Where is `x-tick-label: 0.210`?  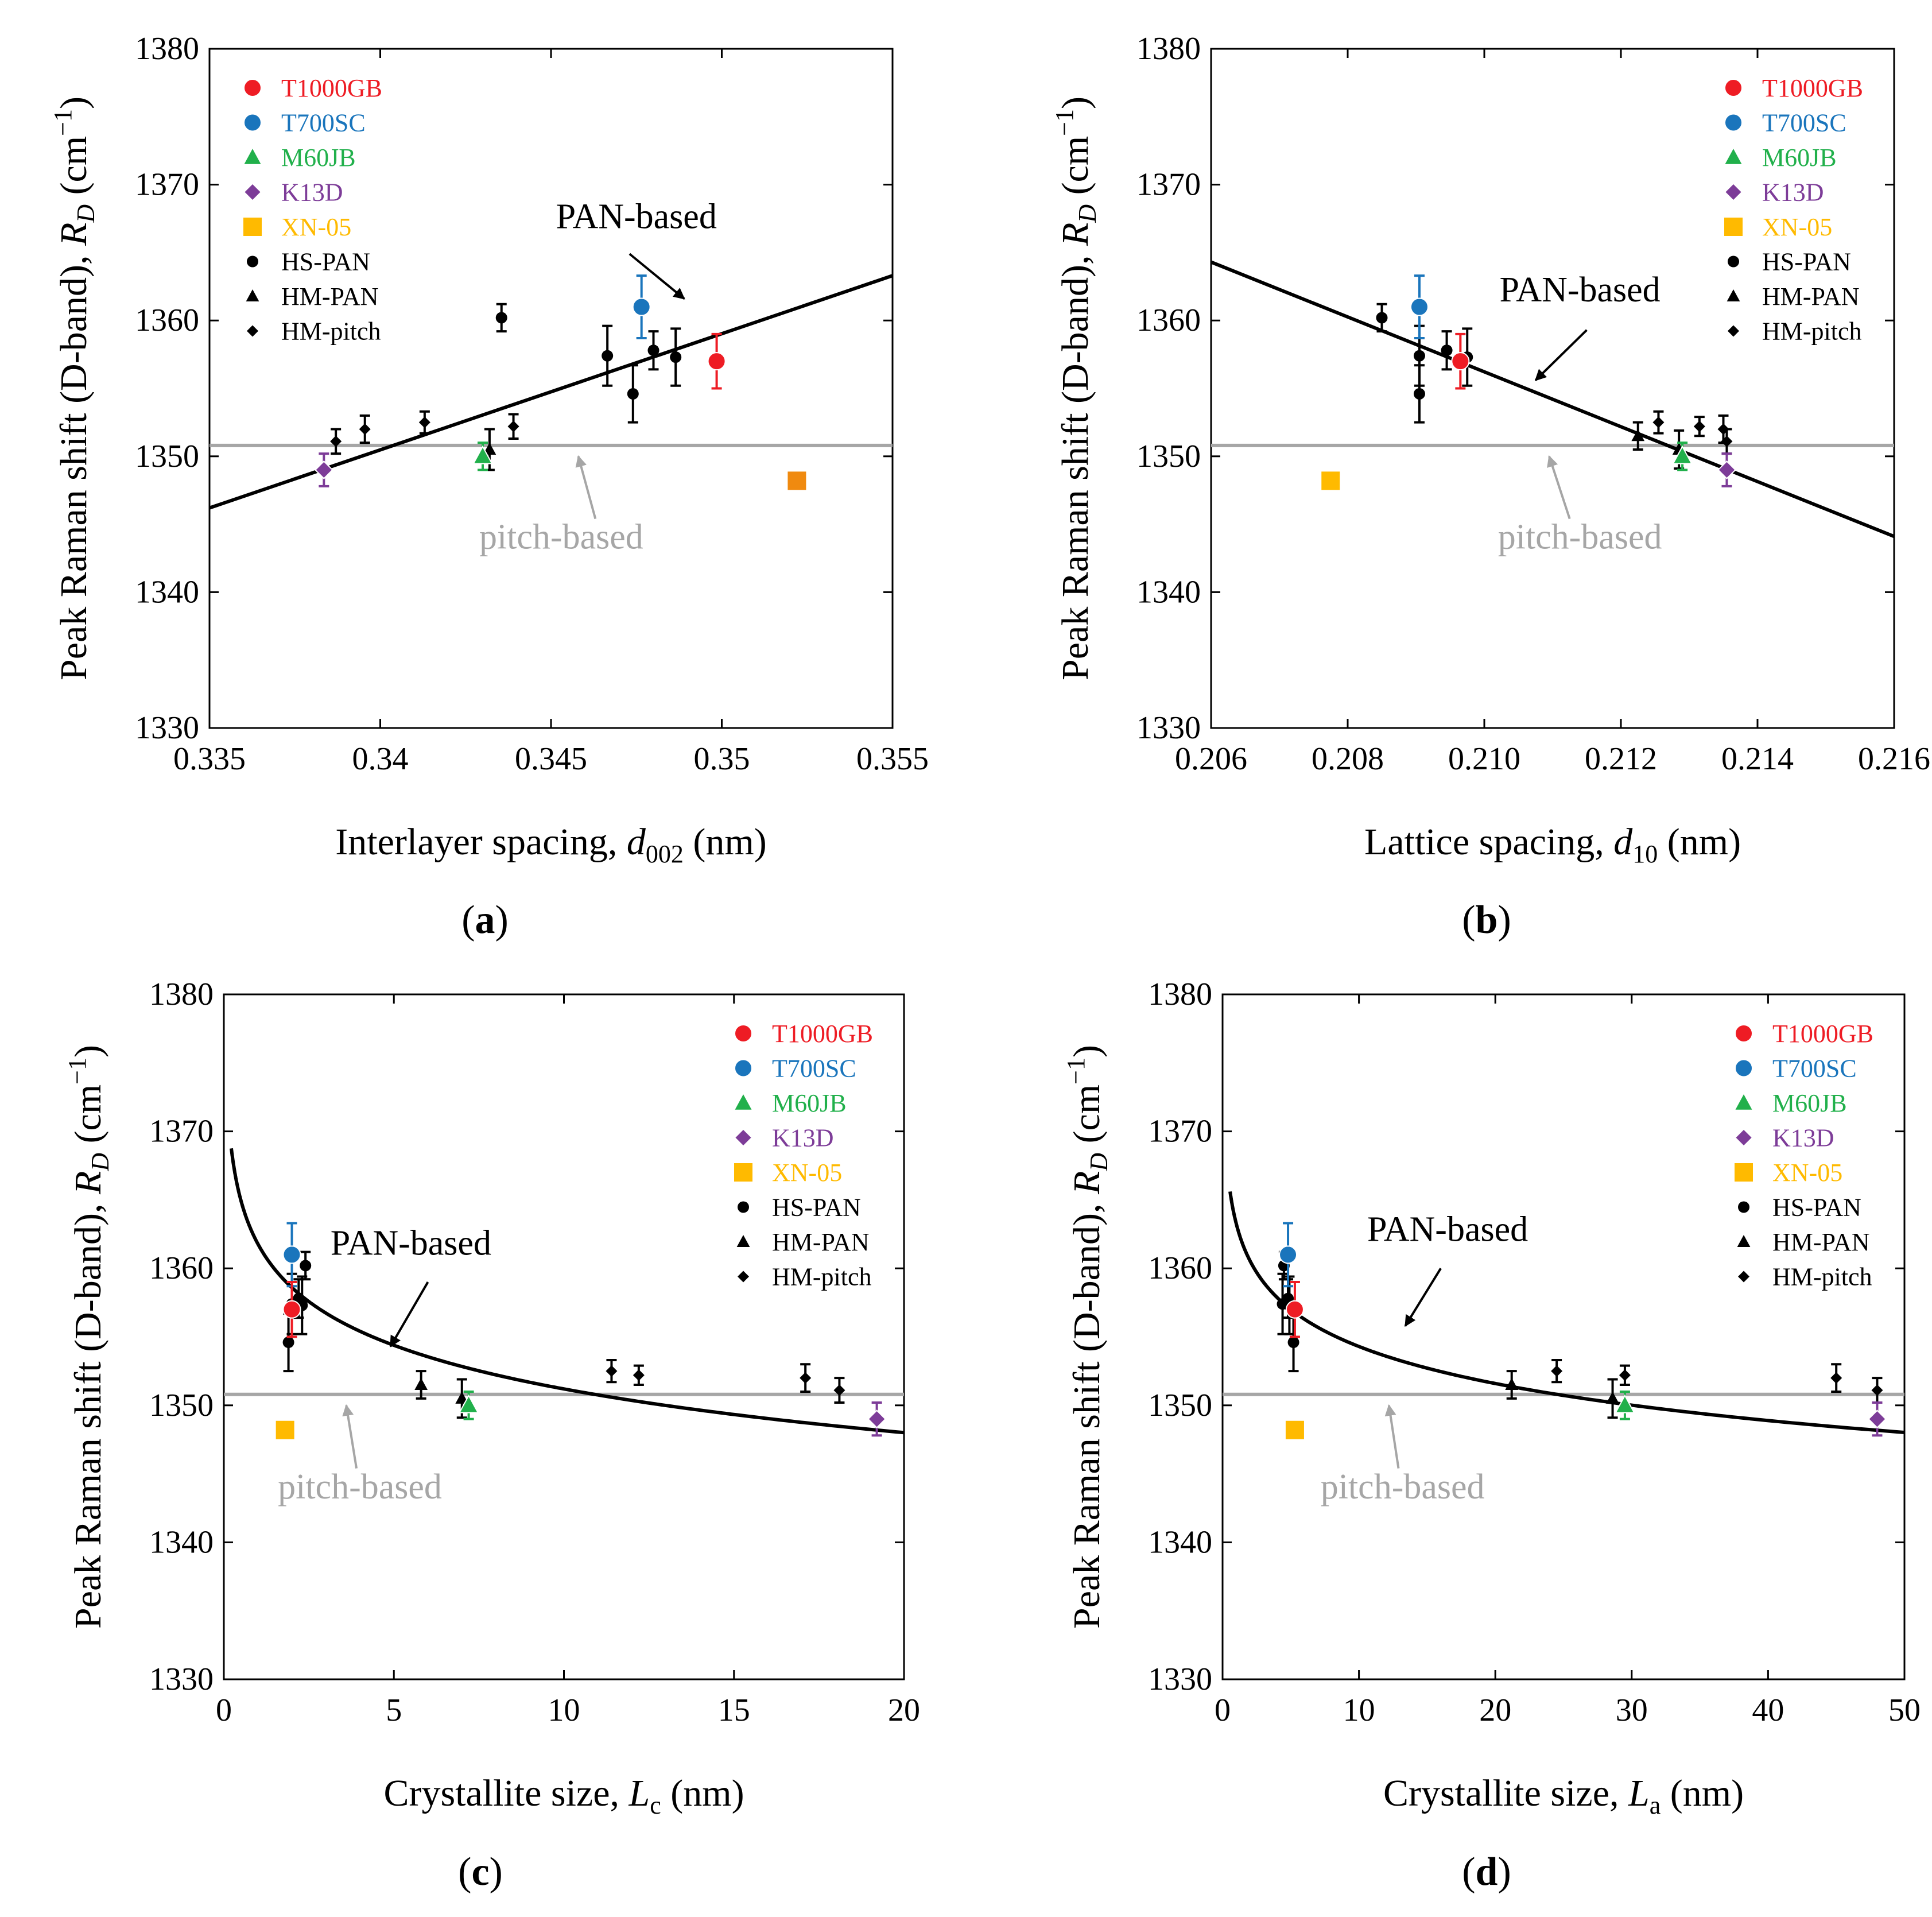 x-tick-label: 0.210 is located at coordinates (1484, 759).